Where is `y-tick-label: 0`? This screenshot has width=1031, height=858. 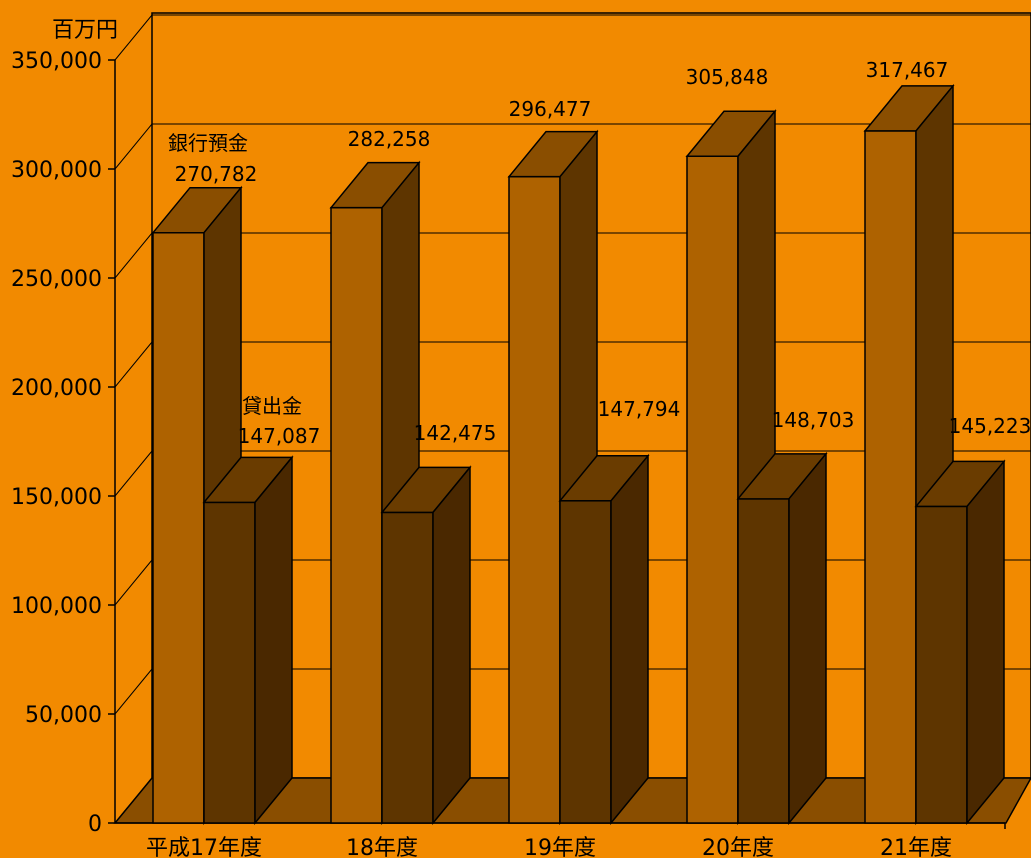 y-tick-label: 0 is located at coordinates (95, 824).